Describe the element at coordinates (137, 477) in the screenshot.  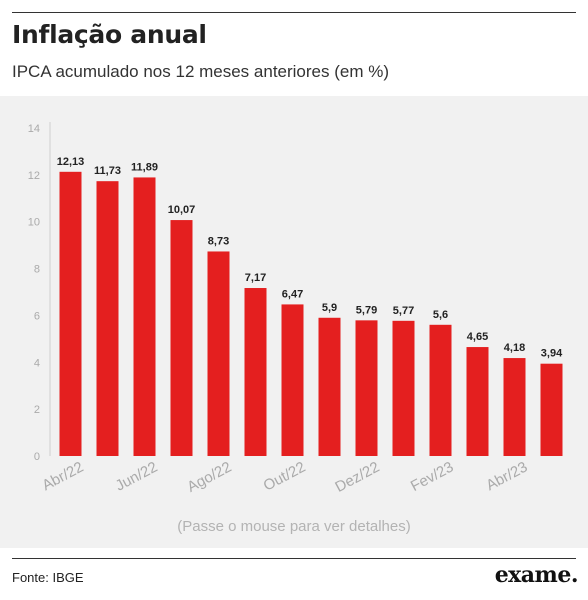
I see `x-tick-label: Jun/22` at that location.